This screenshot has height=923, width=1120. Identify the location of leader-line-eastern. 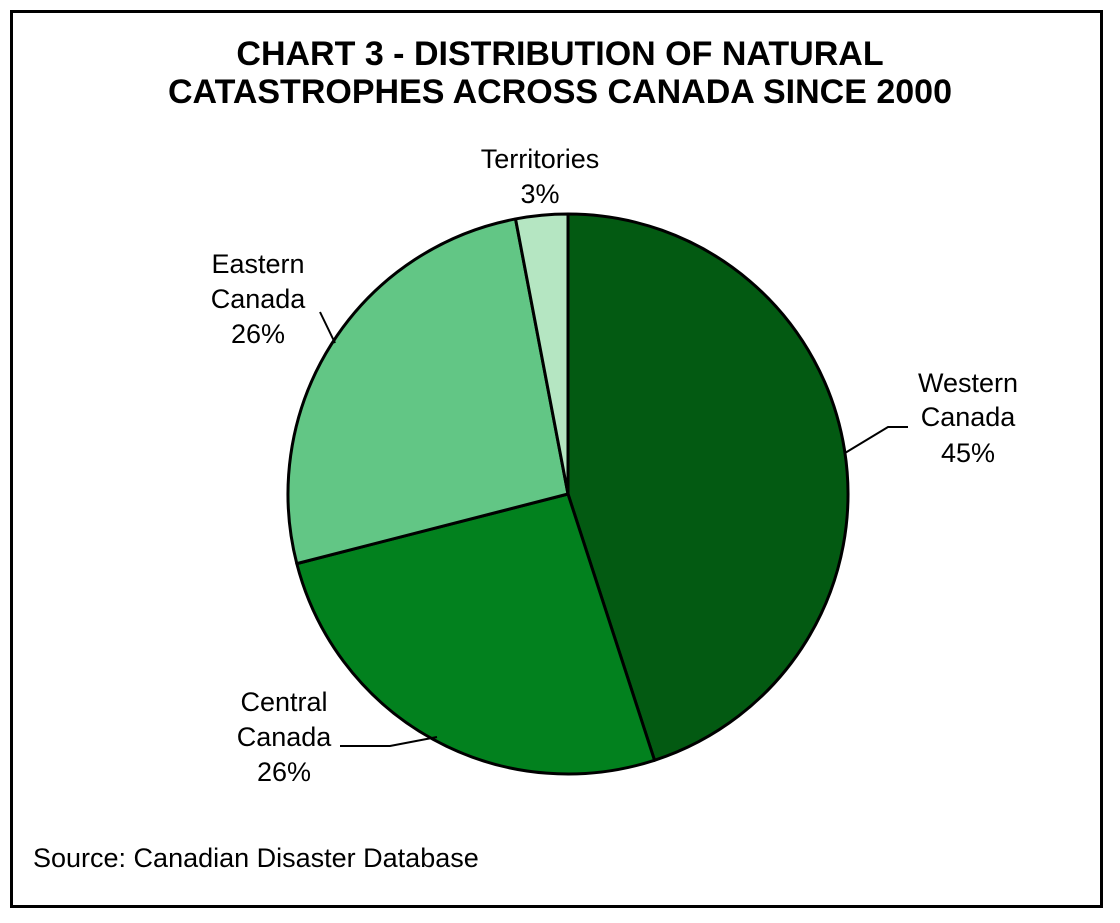
(327, 327).